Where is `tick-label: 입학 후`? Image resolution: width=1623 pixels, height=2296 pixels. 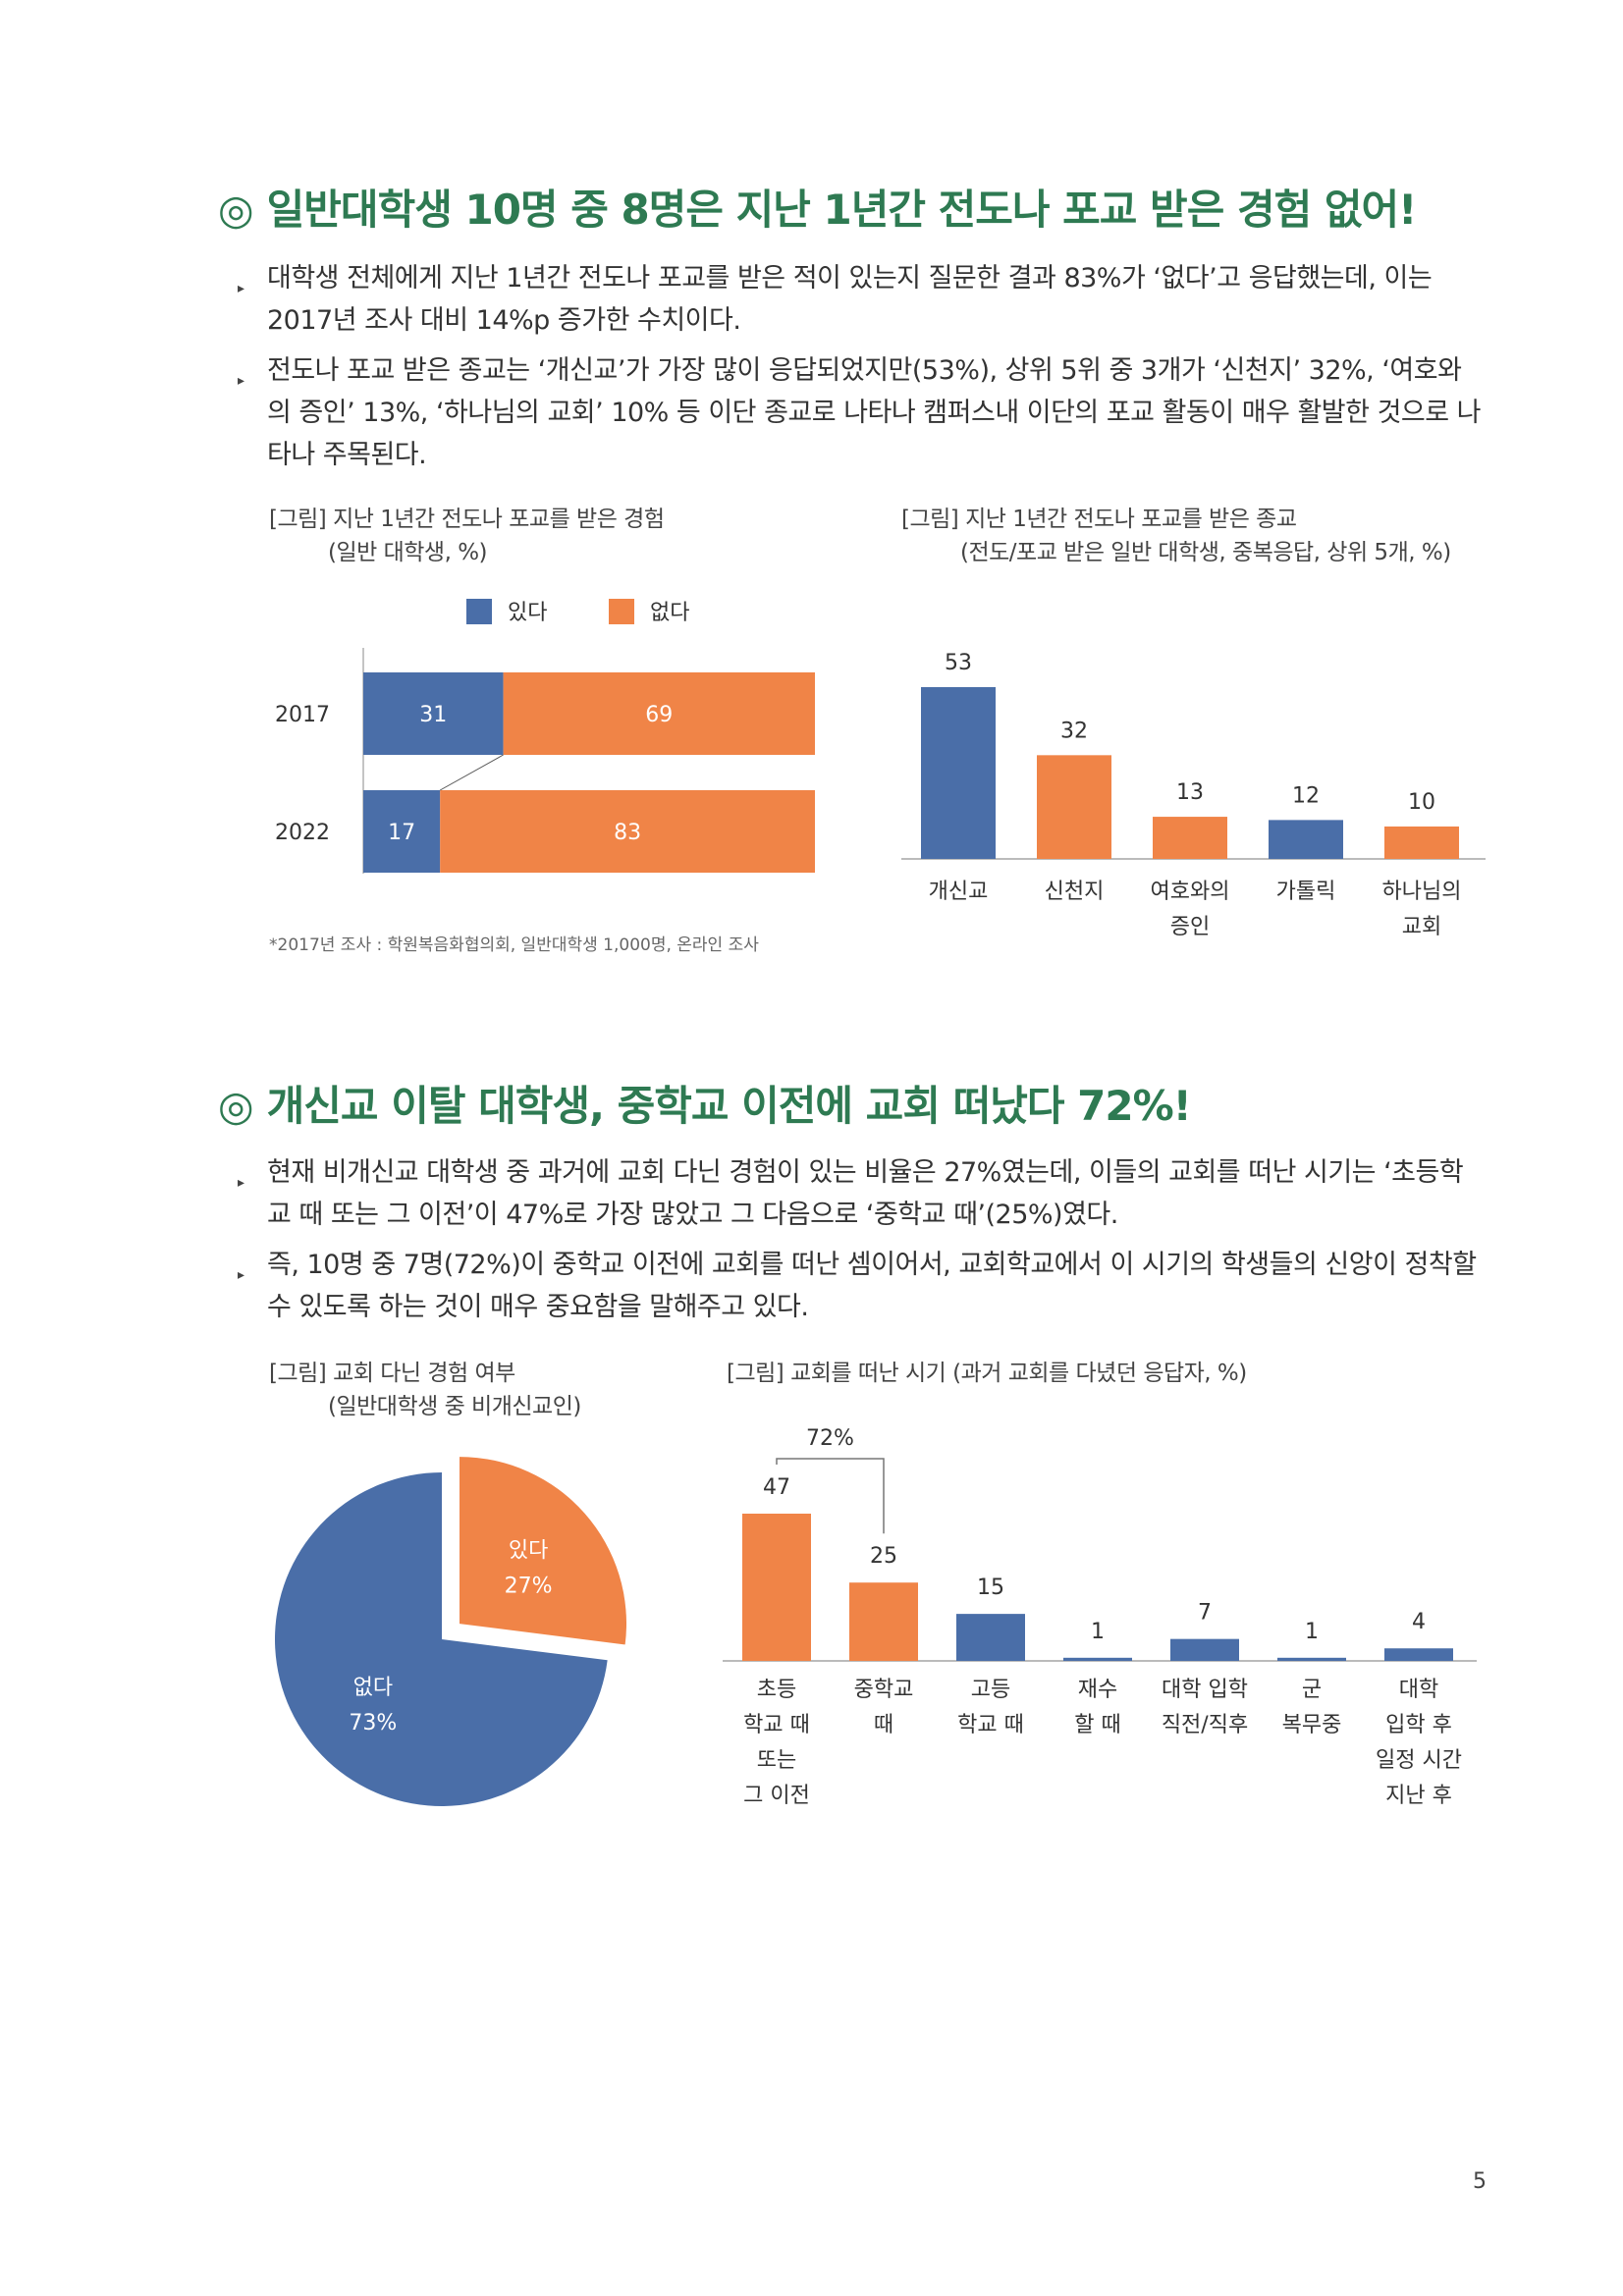
tick-label: 입학 후 is located at coordinates (1418, 1725).